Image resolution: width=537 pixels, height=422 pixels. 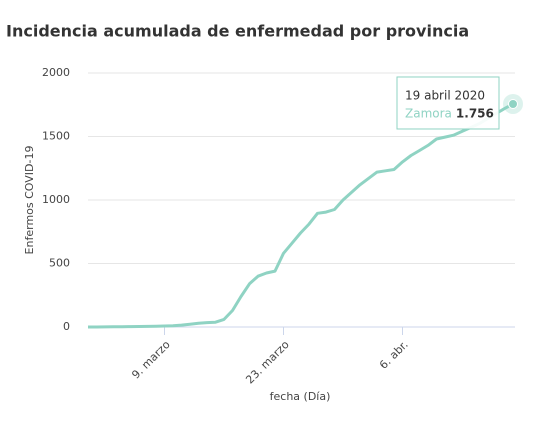 What do you see at coordinates (300, 396) in the screenshot?
I see `x-axis-label: fecha (Día)` at bounding box center [300, 396].